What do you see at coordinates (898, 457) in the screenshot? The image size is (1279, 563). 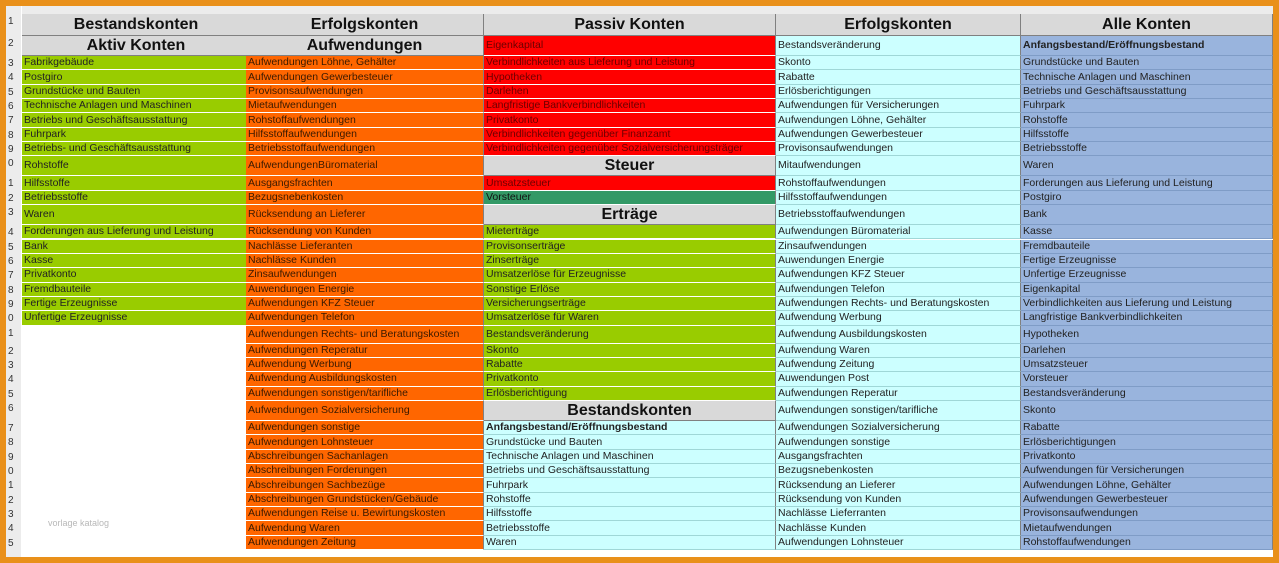 I see `list-item: Ausgangsfrachten` at bounding box center [898, 457].